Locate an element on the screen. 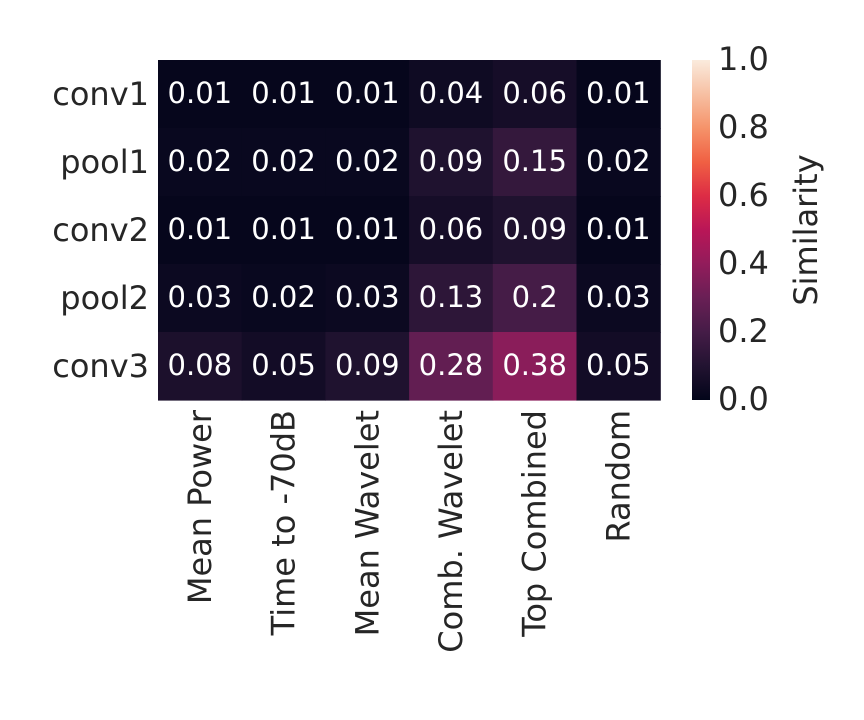 This screenshot has width=864, height=720. colorbar-tick-label: 0.0 is located at coordinates (743, 399).